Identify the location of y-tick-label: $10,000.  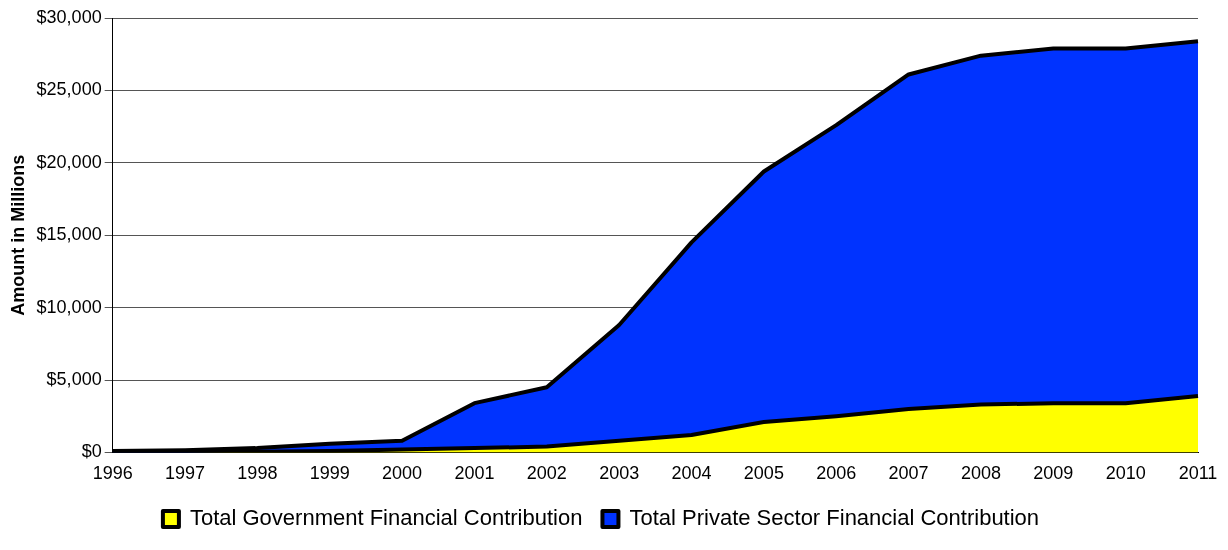
(69, 306).